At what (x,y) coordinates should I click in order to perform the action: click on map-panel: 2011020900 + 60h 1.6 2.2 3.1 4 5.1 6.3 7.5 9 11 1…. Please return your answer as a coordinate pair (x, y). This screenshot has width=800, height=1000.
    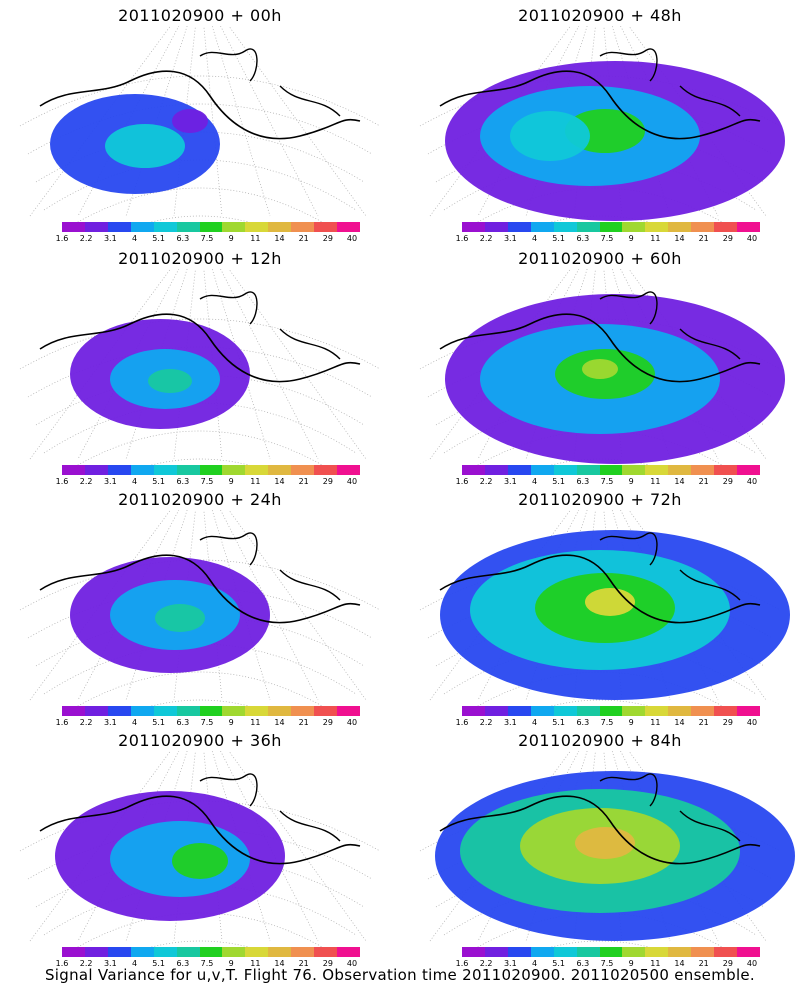
    Looking at the image, I should click on (600, 364).